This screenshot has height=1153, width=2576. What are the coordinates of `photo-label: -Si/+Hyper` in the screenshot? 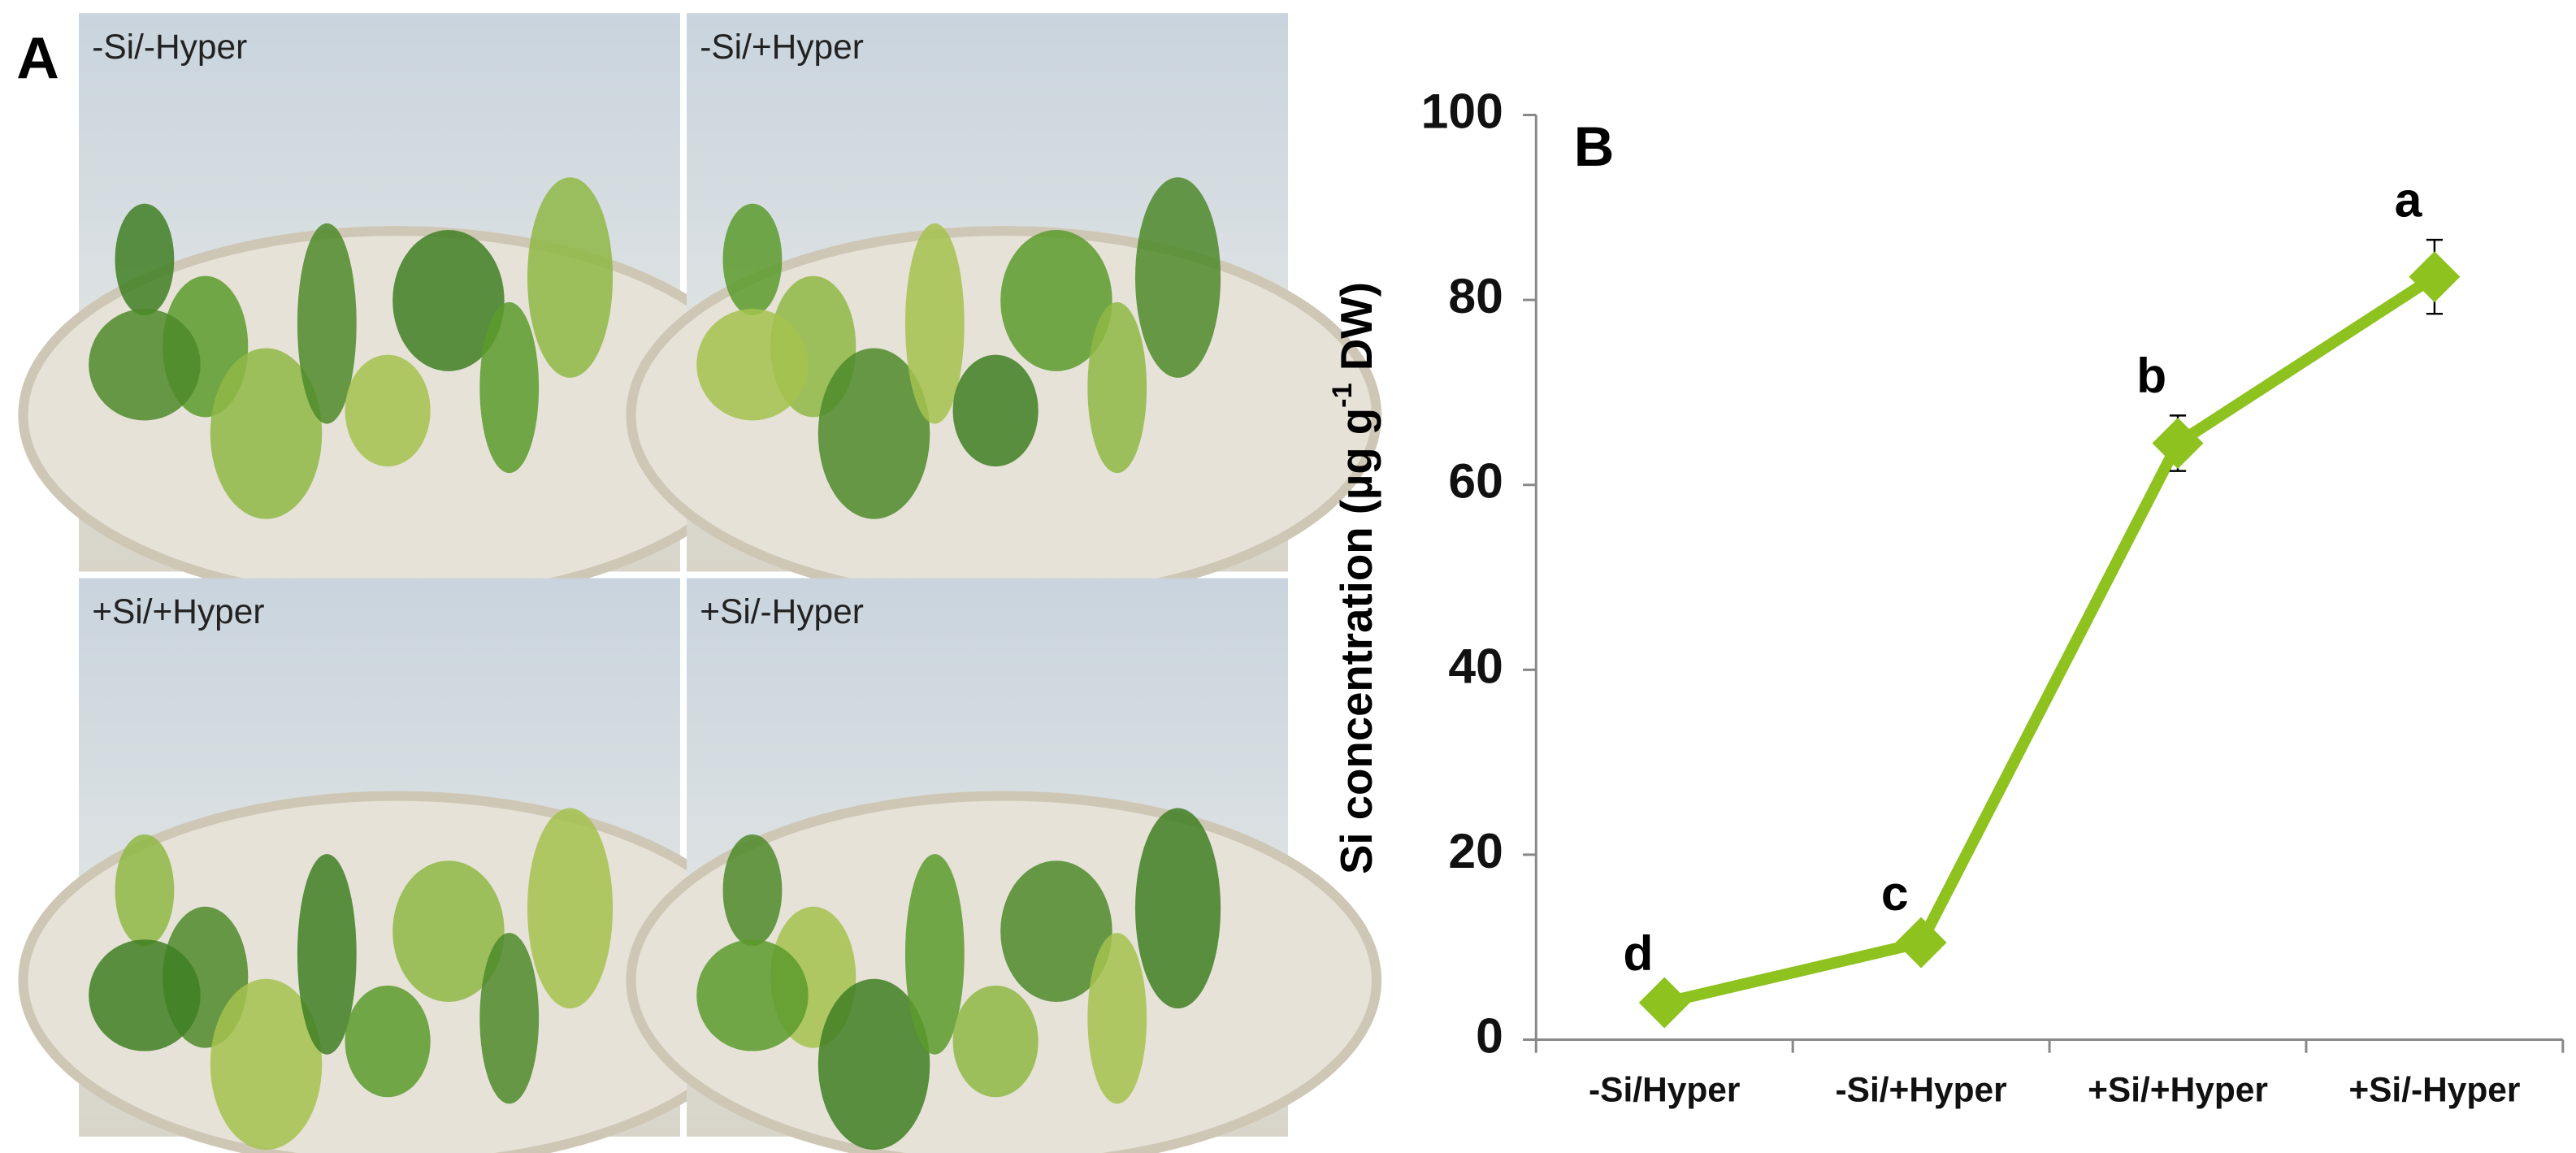 It's located at (782, 47).